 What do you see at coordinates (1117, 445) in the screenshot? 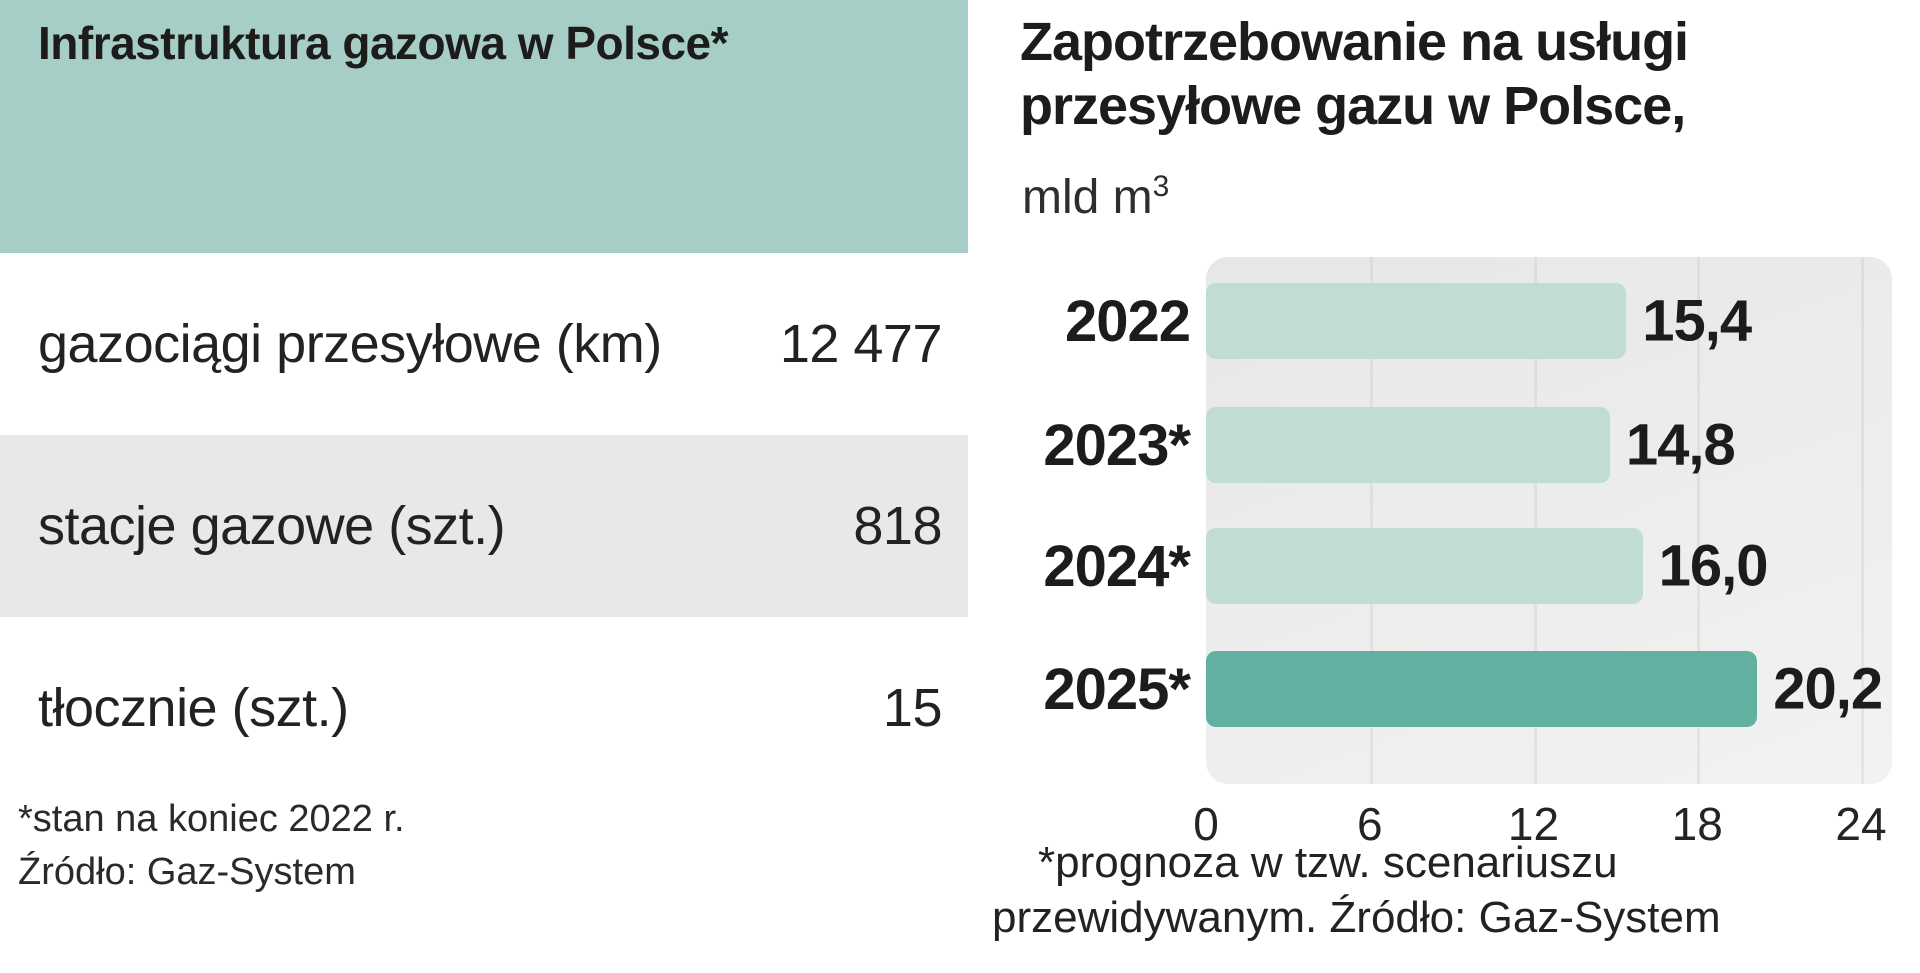
I see `category-label: 2023*` at bounding box center [1117, 445].